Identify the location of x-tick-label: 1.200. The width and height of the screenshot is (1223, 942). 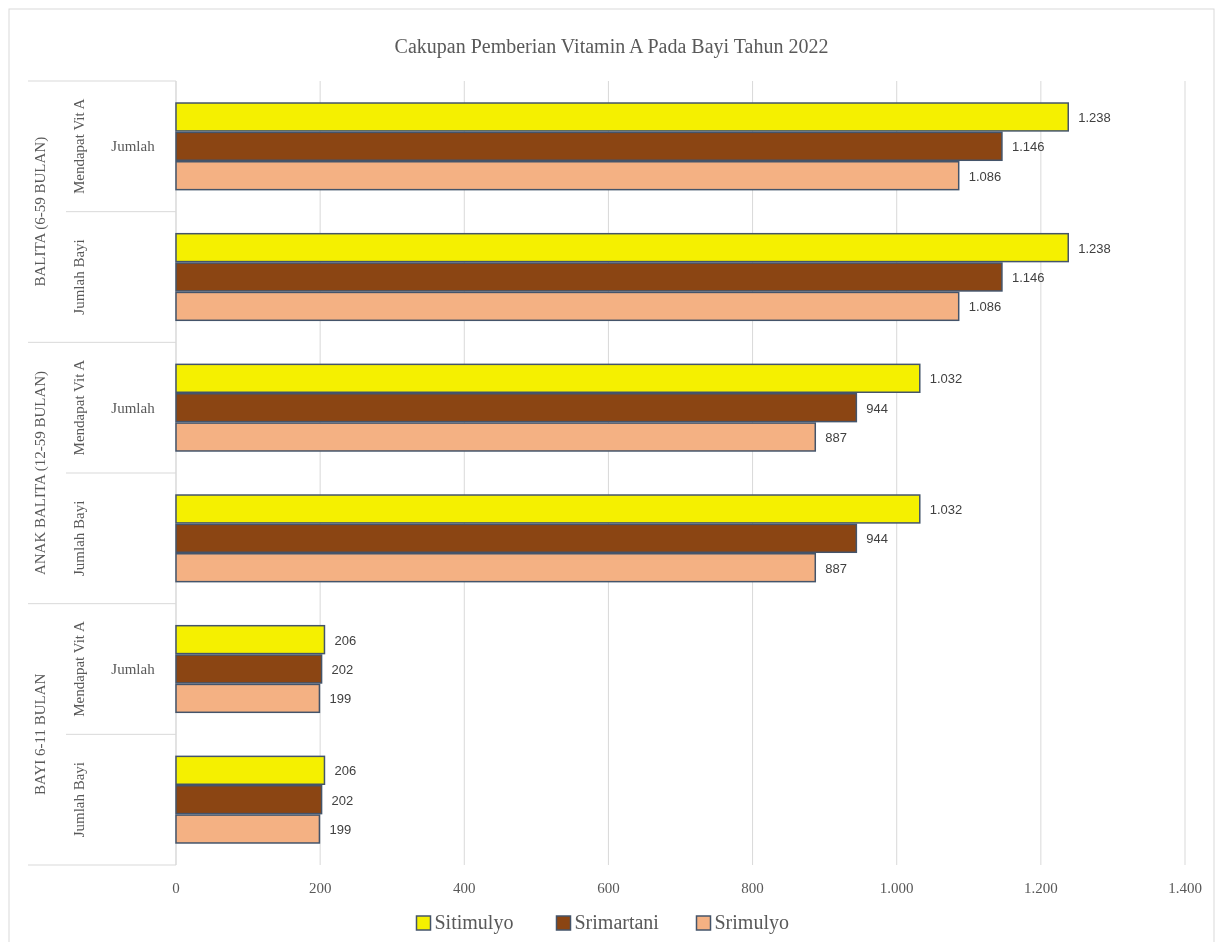
(1040, 888).